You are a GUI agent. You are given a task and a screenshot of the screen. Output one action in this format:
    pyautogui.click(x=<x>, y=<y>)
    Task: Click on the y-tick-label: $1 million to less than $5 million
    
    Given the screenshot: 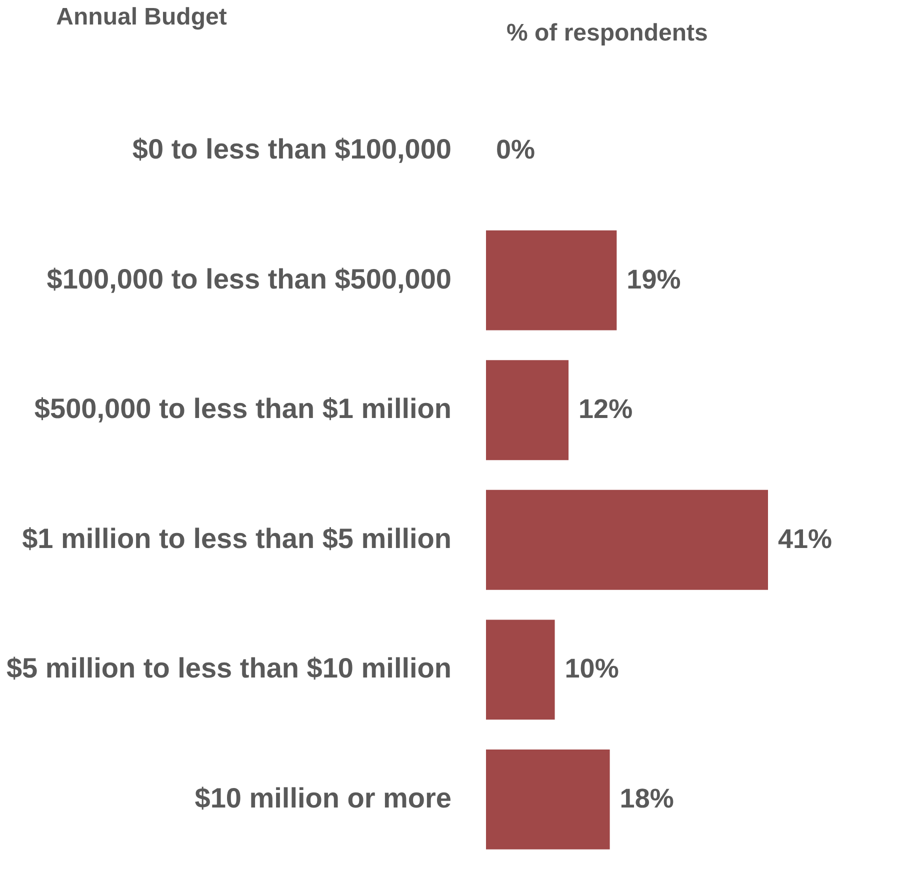 What is the action you would take?
    pyautogui.click(x=237, y=538)
    